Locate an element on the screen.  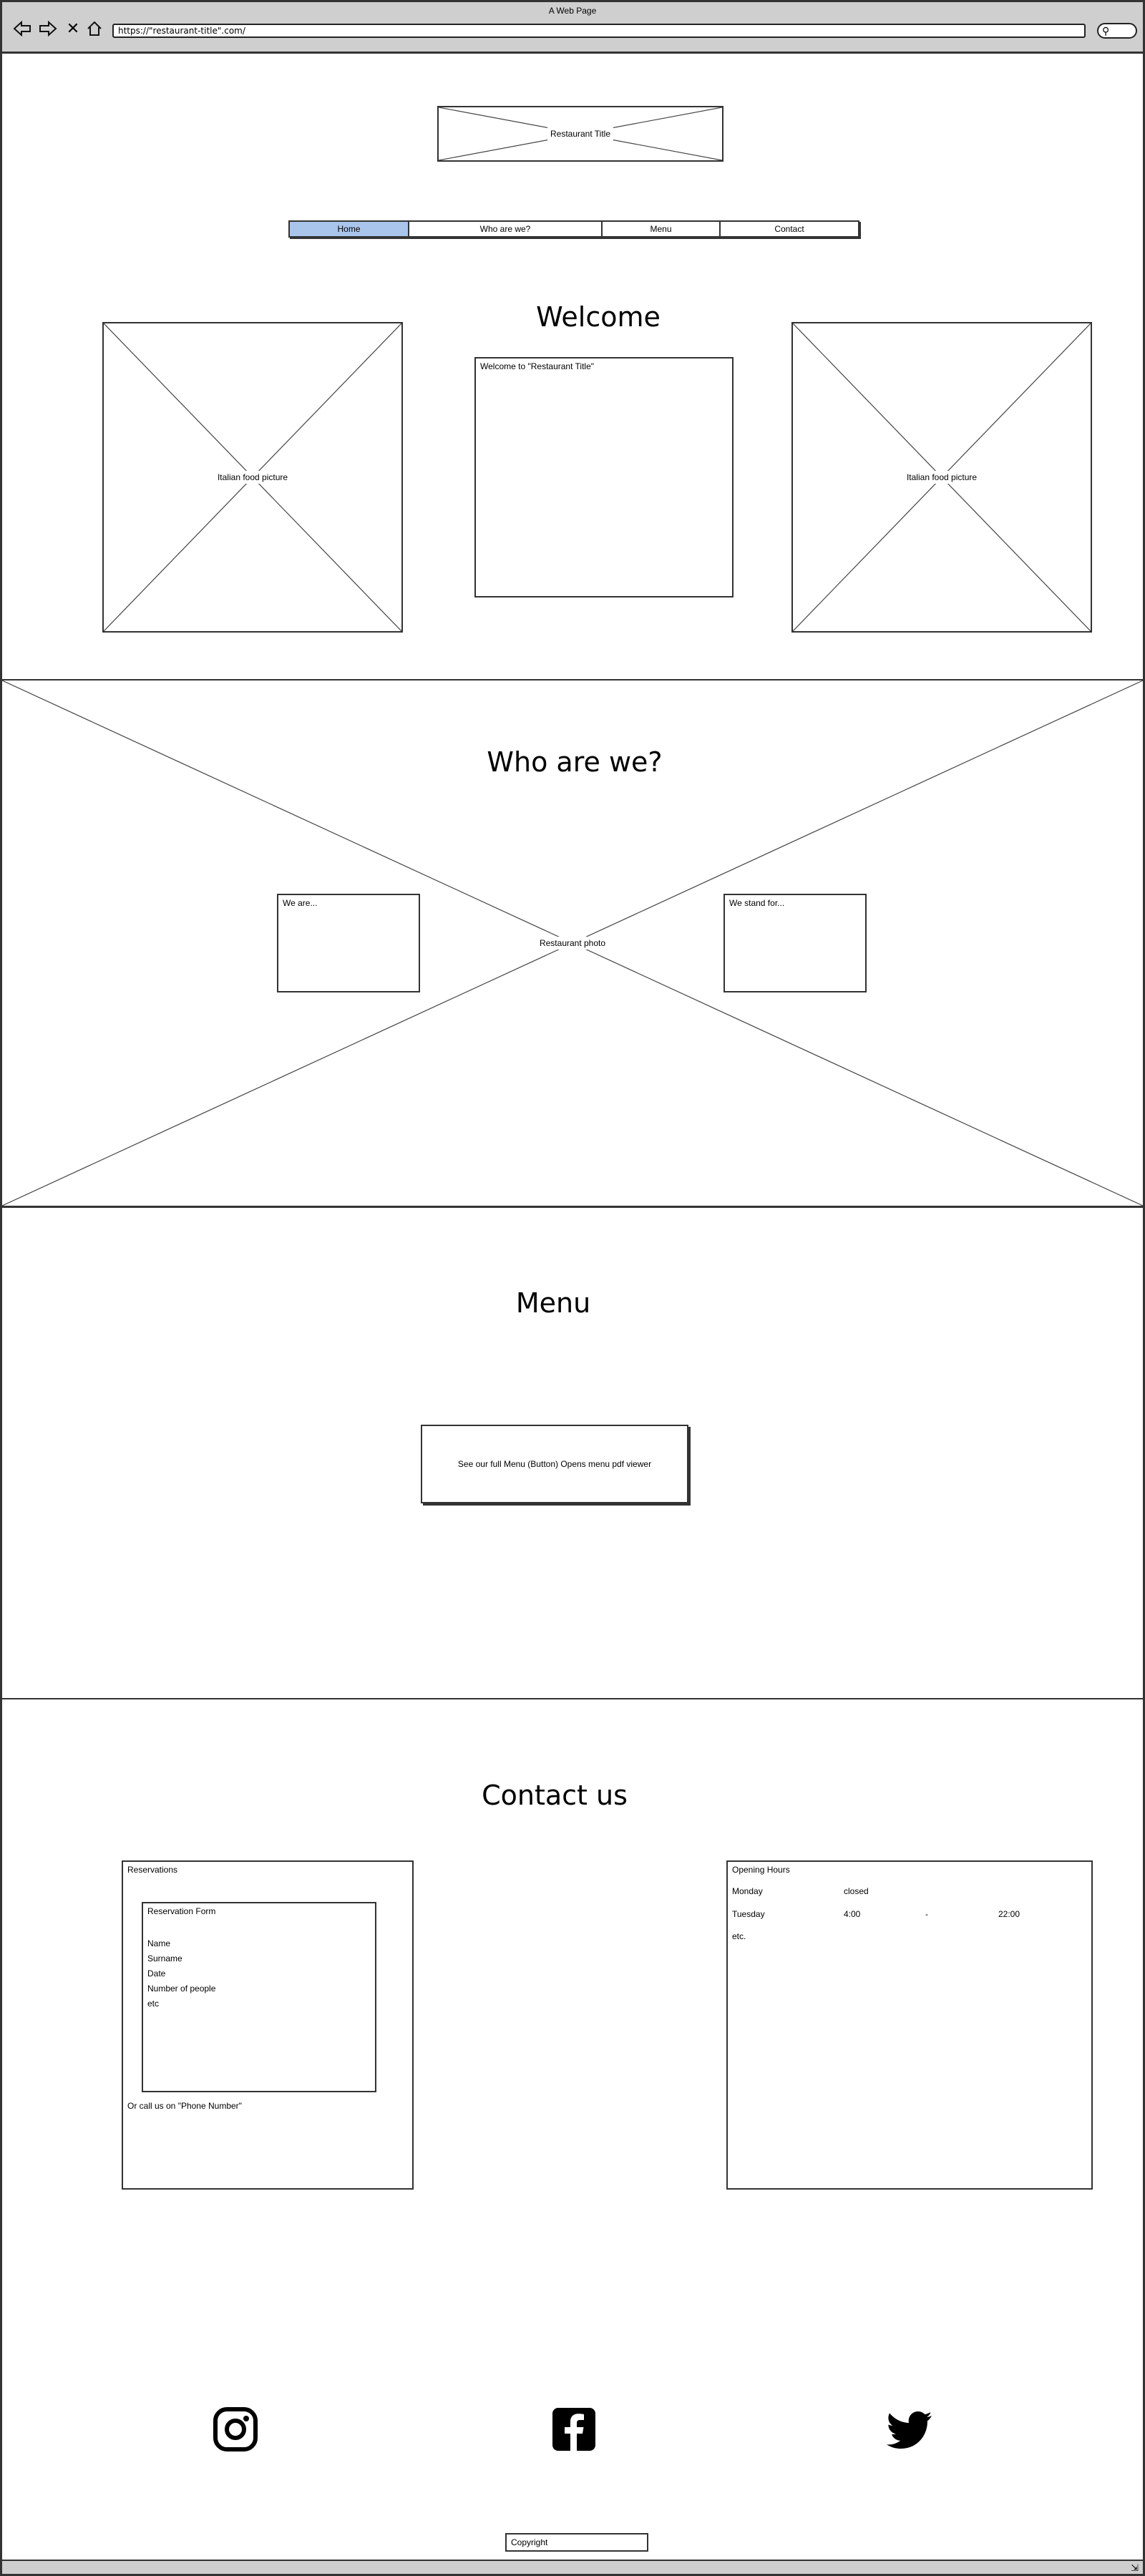
nav-tab-contact: Contact is located at coordinates (789, 229).